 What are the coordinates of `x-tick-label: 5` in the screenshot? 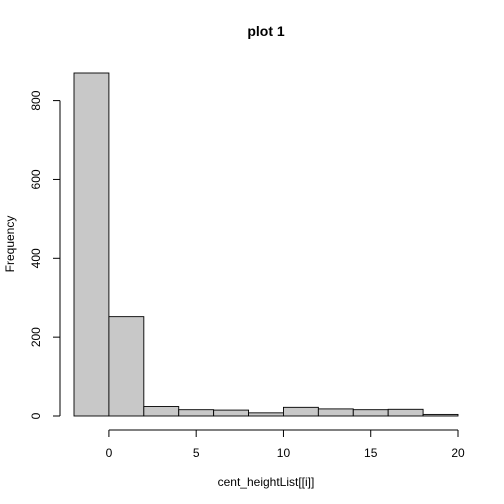 It's located at (196, 453).